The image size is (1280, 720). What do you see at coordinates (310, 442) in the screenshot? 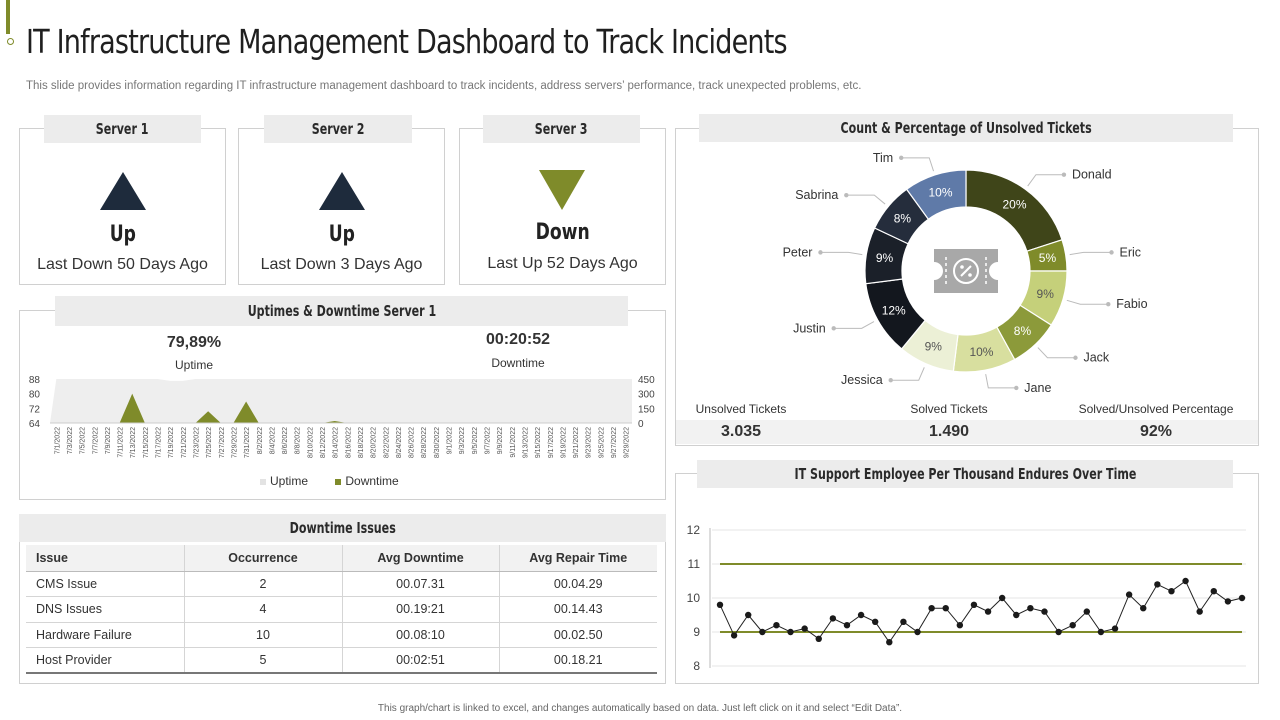
I see `x-tick-label: 8/10/2022` at bounding box center [310, 442].